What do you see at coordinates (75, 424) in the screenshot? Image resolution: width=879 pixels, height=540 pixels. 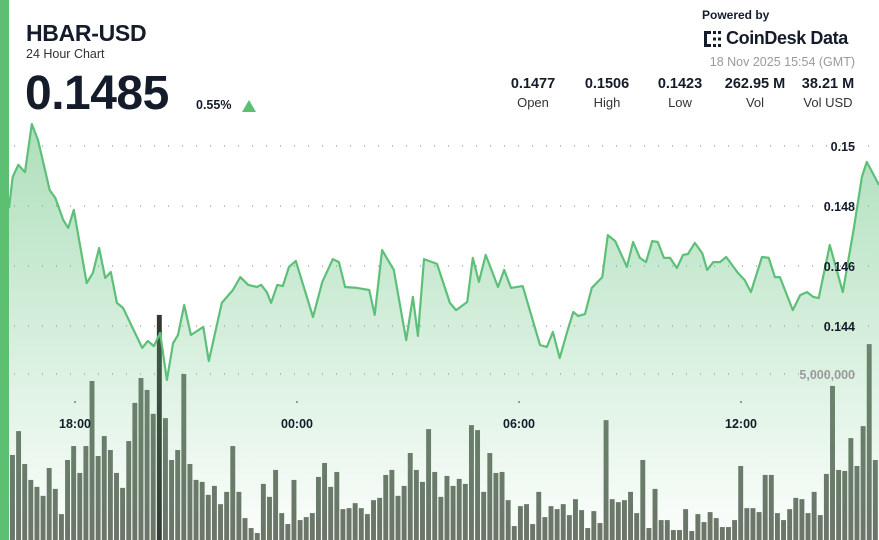 I see `time-tick-label: 18:00` at bounding box center [75, 424].